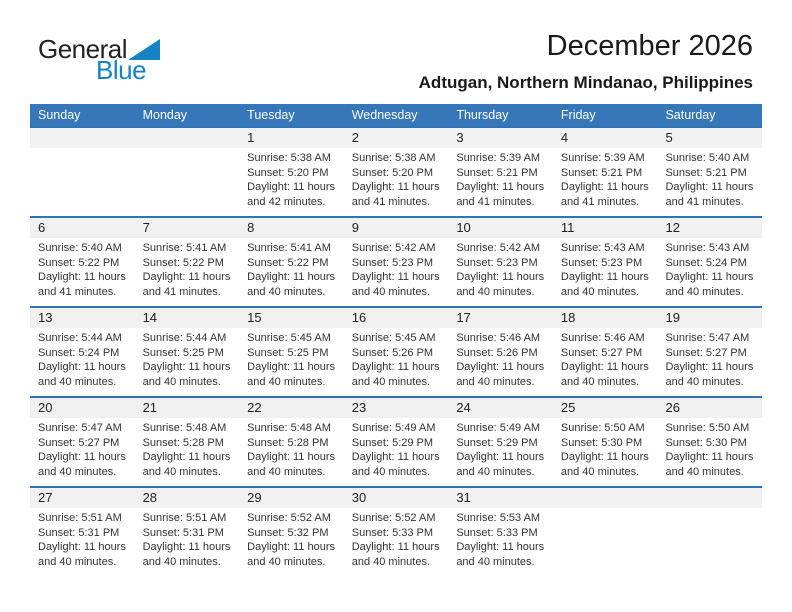 The image size is (792, 612). I want to click on weekday-saturday: Saturday, so click(690, 115).